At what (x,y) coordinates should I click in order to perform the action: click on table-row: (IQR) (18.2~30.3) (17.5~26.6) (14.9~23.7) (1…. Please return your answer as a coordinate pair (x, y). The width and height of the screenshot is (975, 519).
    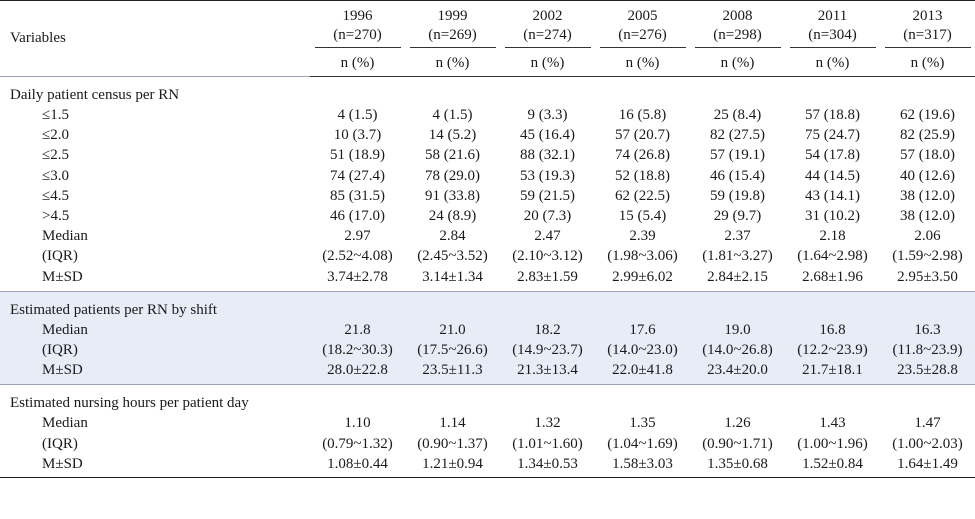
    Looking at the image, I should click on (487, 350).